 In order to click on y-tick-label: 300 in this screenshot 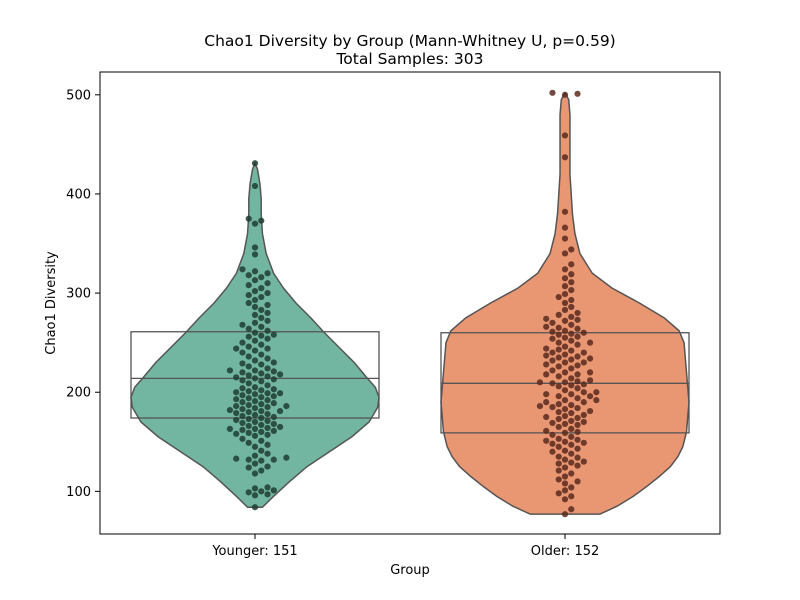, I will do `click(78, 294)`.